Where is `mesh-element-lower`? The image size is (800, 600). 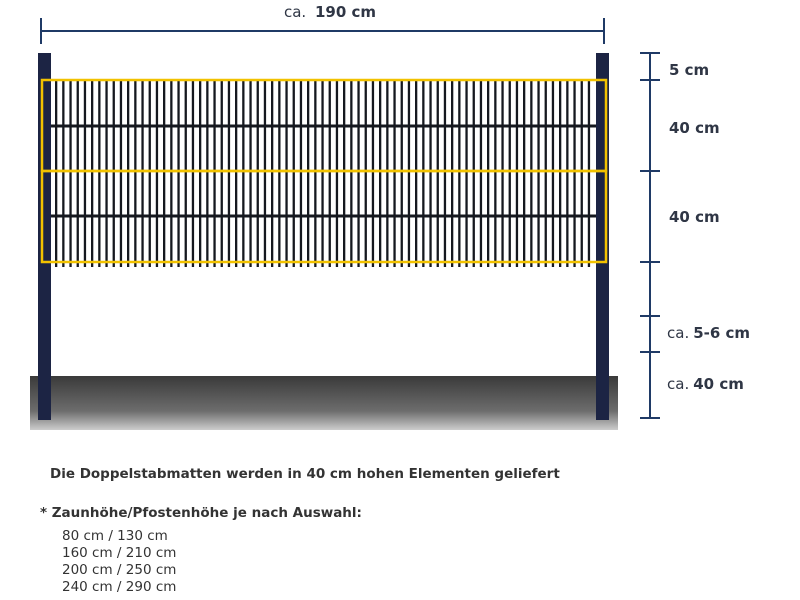
mesh-element-lower is located at coordinates (324, 216).